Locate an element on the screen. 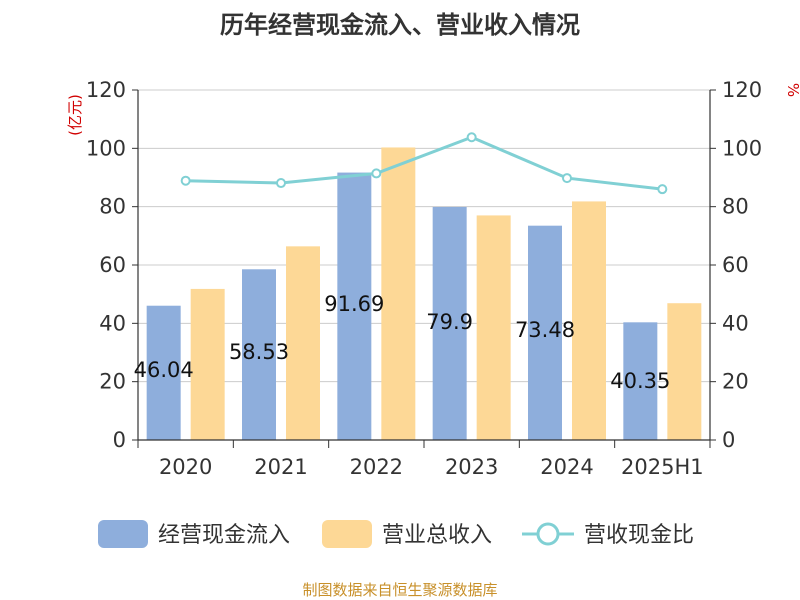 This screenshot has width=800, height=600. data-label: 58.53 is located at coordinates (259, 352).